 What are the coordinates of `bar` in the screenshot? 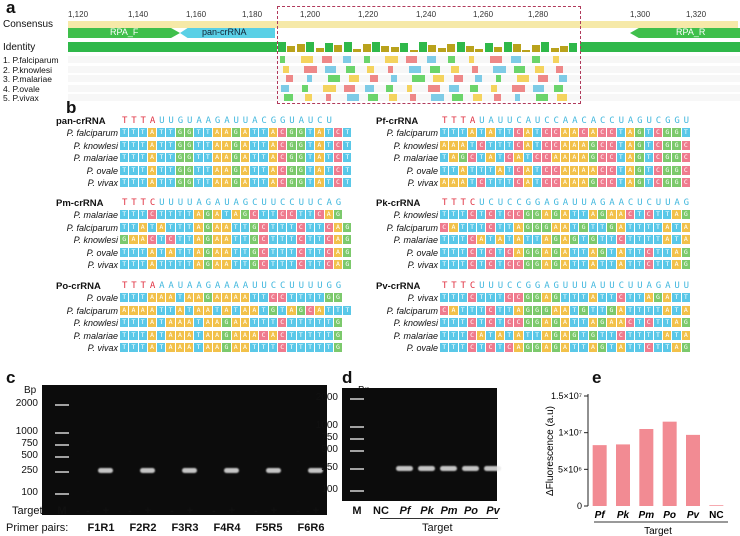 It's located at (669, 463).